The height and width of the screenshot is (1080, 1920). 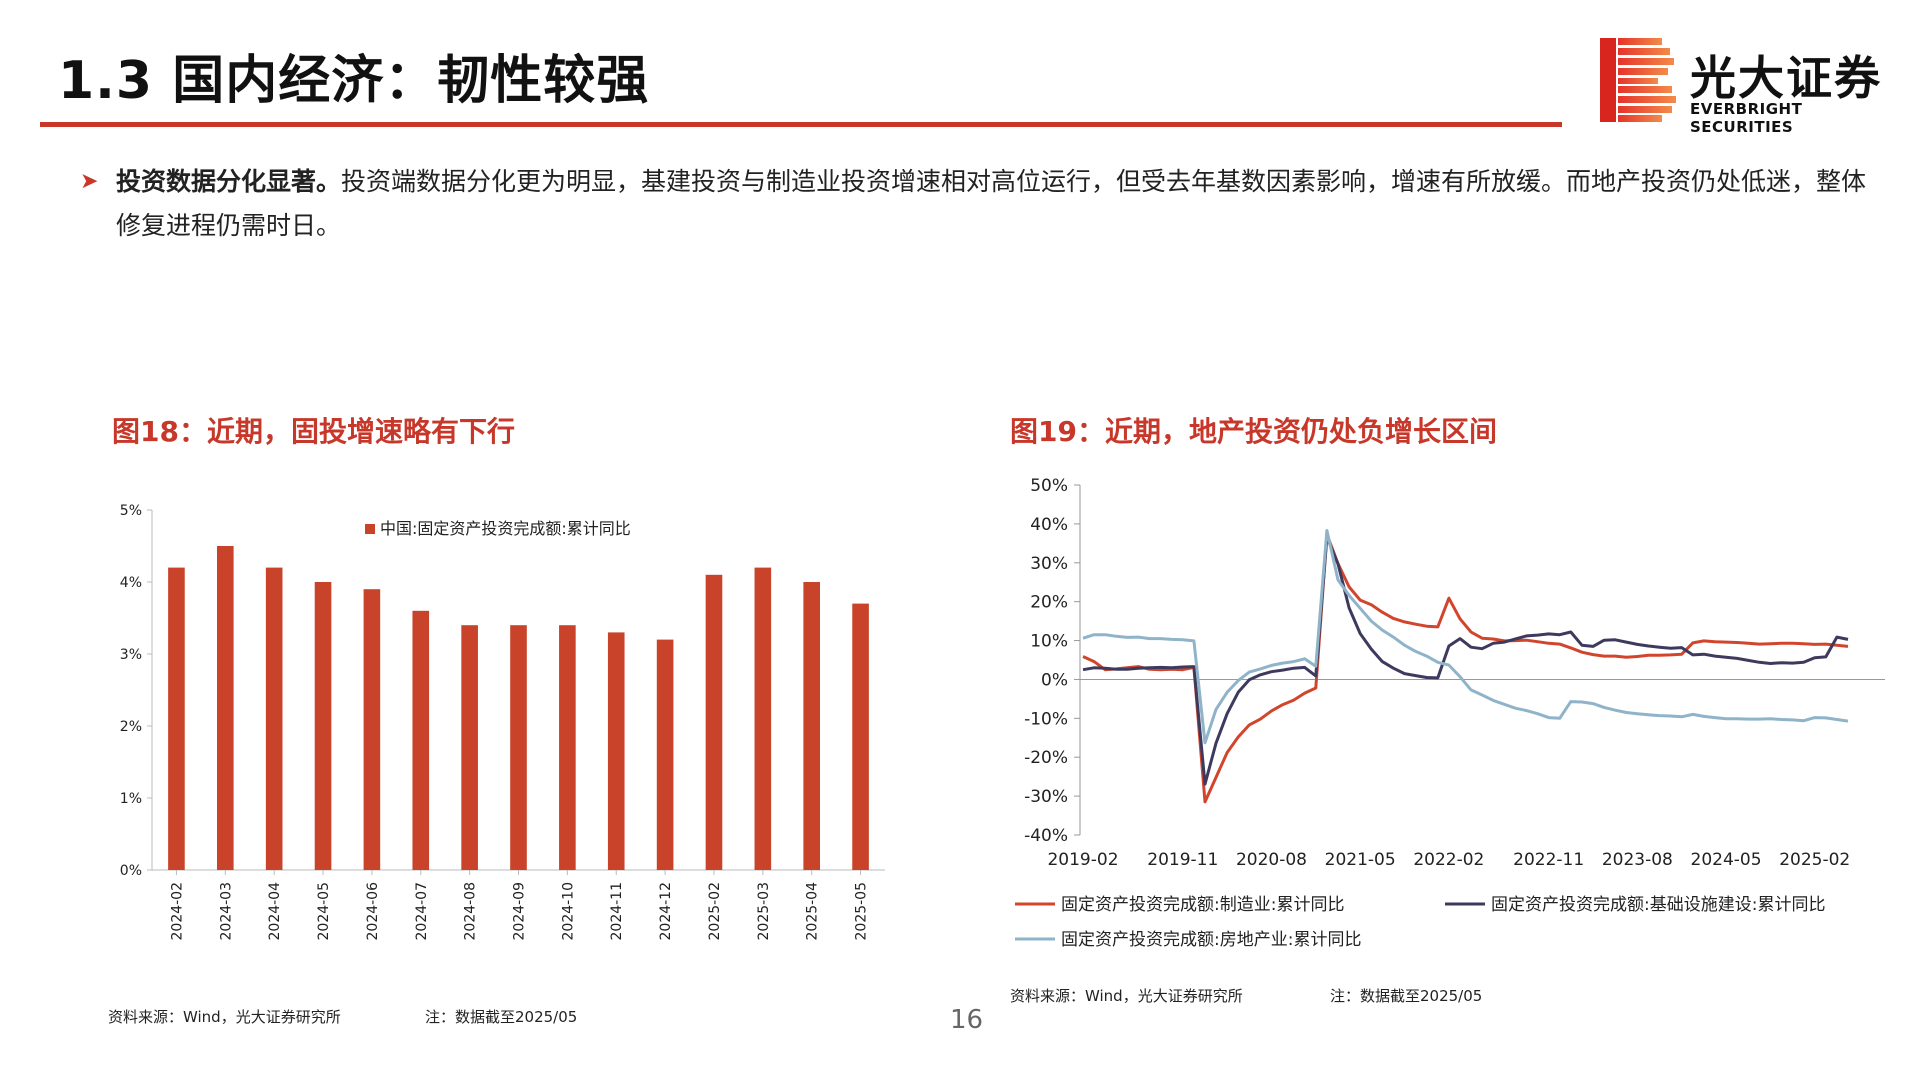 What do you see at coordinates (275, 911) in the screenshot?
I see `x-tick-label: 2024-04` at bounding box center [275, 911].